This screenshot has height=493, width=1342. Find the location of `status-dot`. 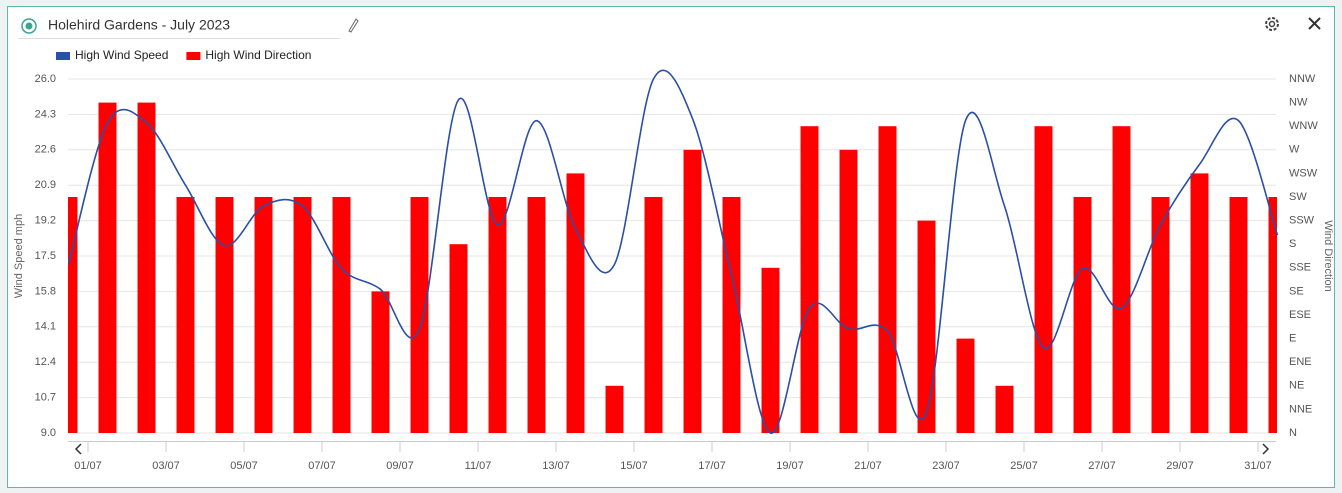

status-dot is located at coordinates (29, 26).